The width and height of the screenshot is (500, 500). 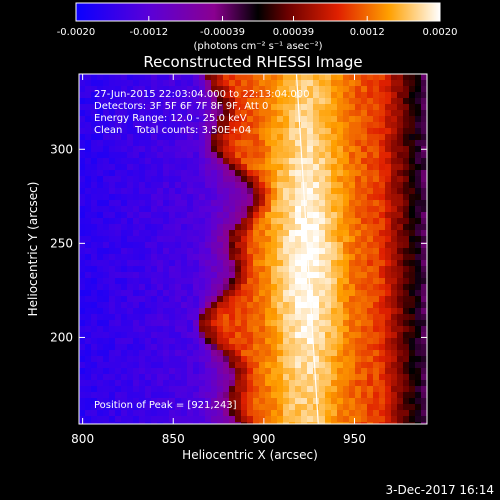 I want to click on colorbar-tick-label: 0.0012, so click(x=367, y=32).